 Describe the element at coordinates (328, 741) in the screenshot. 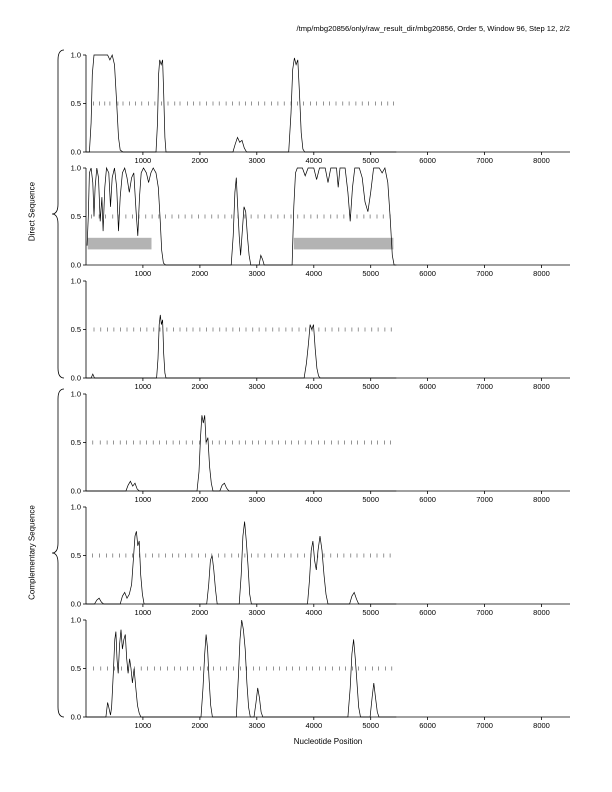

I see `x-axis-label: Nucleotide Position` at that location.